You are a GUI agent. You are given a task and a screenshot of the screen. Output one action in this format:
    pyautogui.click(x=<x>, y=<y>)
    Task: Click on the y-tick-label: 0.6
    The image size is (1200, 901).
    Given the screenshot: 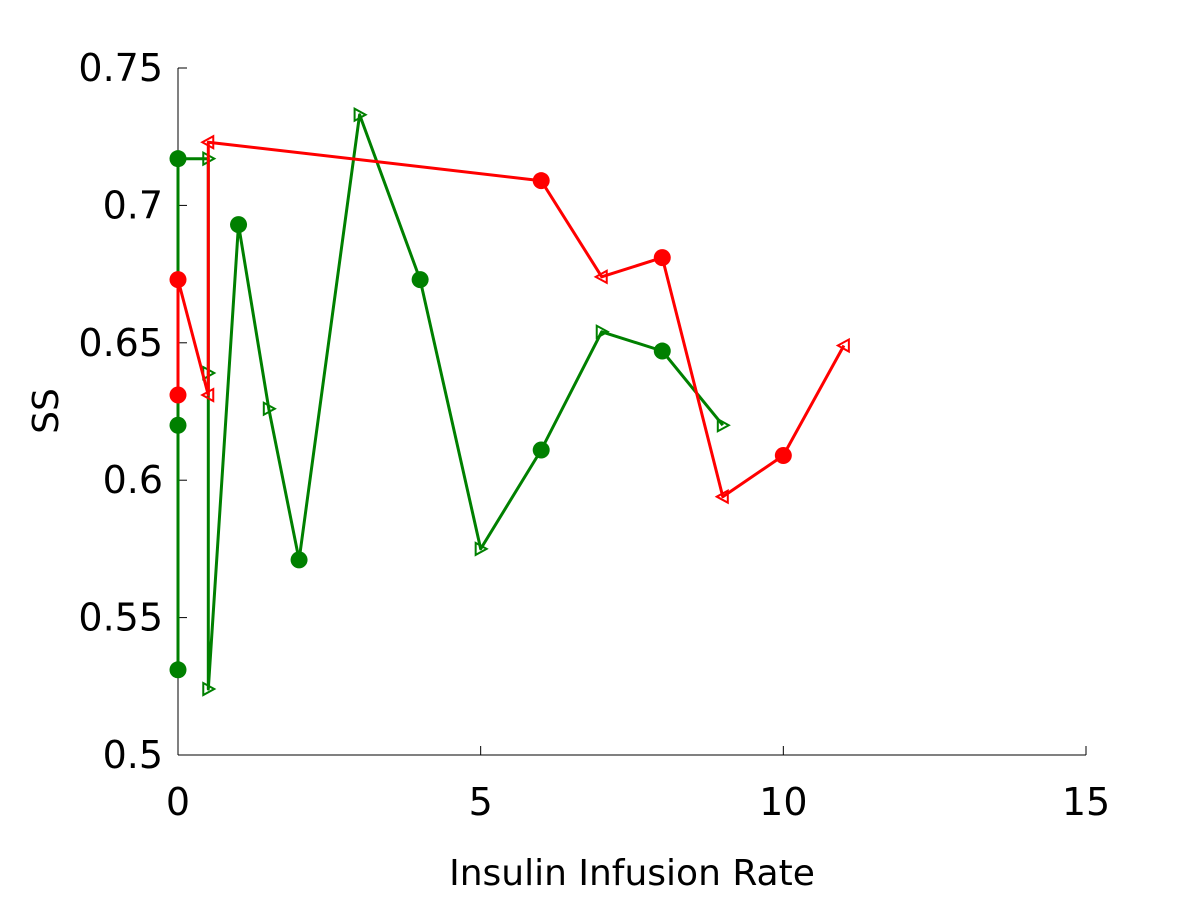 What is the action you would take?
    pyautogui.click(x=133, y=480)
    